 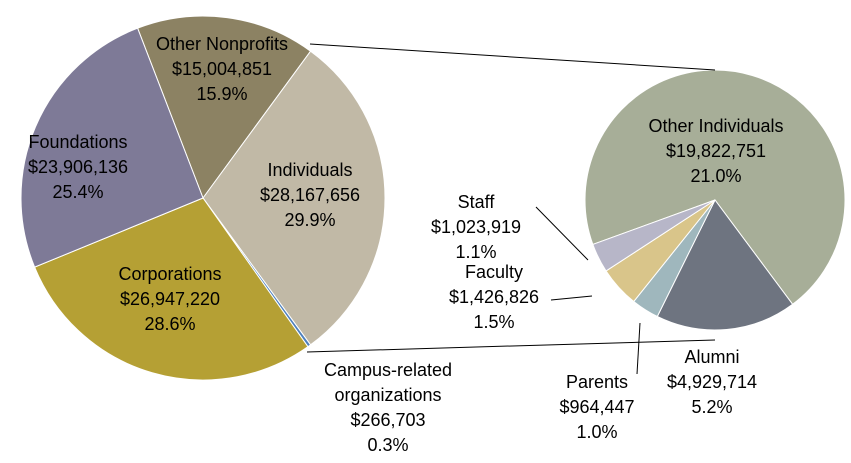 I want to click on value-label: $4,929,714, so click(x=712, y=382).